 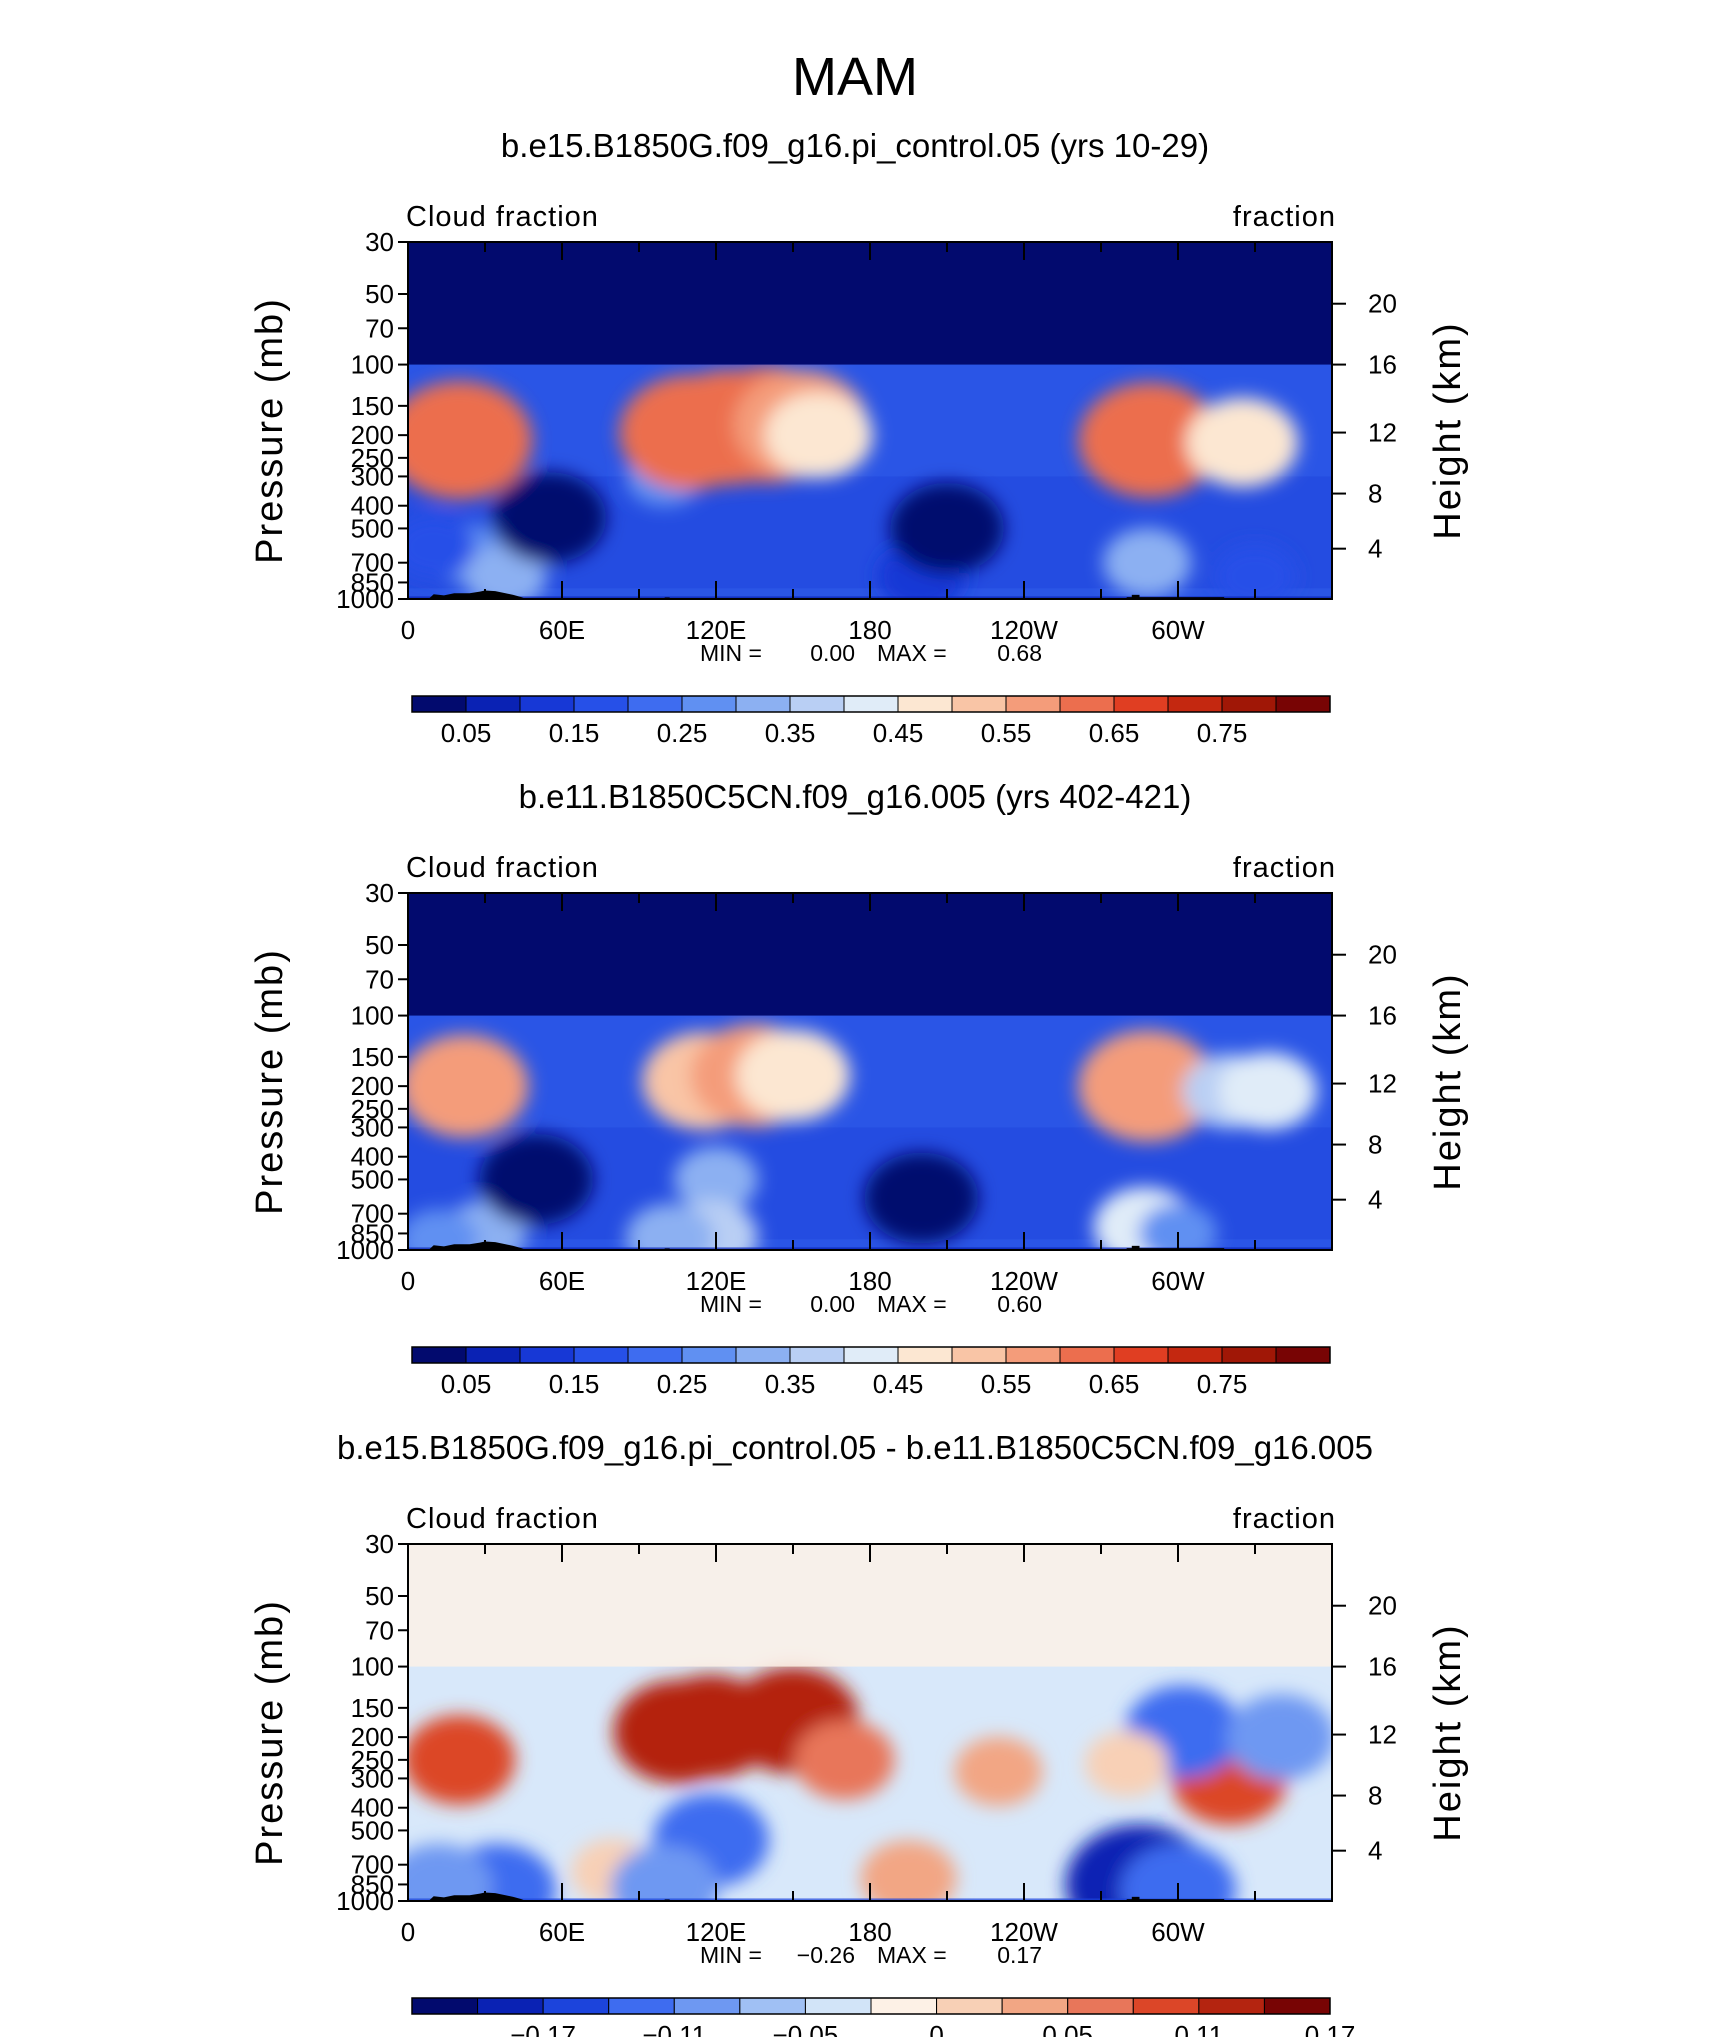 I want to click on y-tick-label: 300, so click(x=372, y=1778).